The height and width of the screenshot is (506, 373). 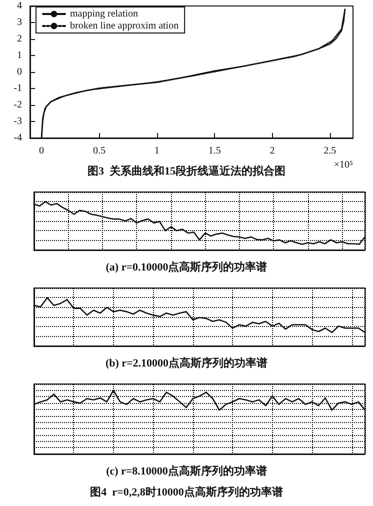 What do you see at coordinates (330, 151) in the screenshot?
I see `x-tick-label: 2.5` at bounding box center [330, 151].